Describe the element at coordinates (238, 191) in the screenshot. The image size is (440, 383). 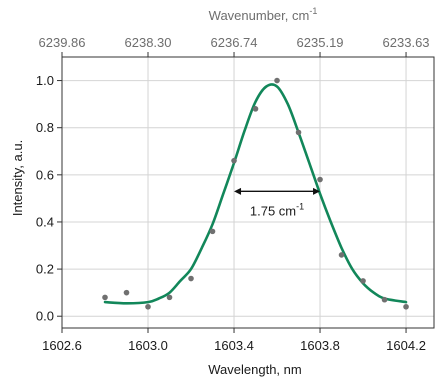
I see `fwhm-arrowhead-left` at that location.